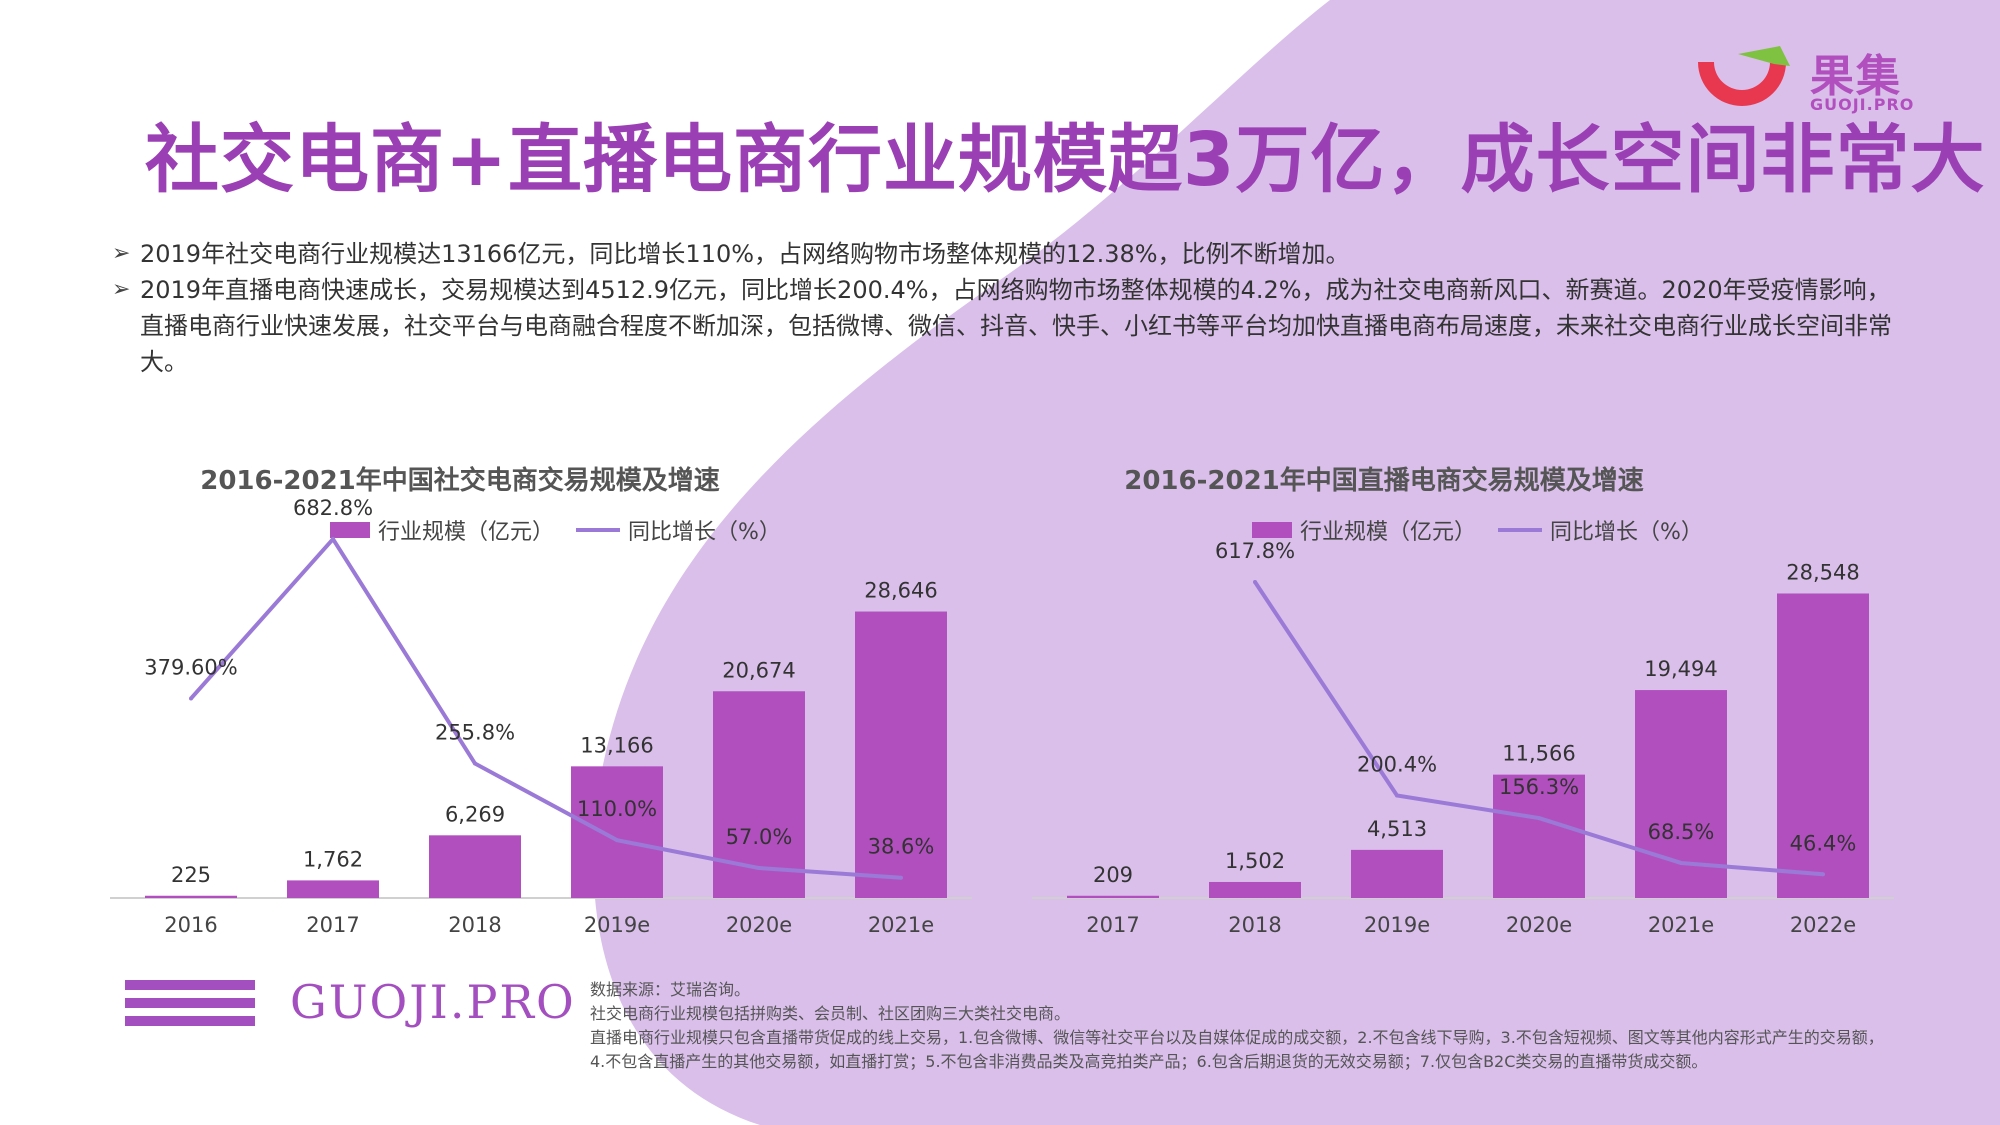 This screenshot has height=1125, width=2000. What do you see at coordinates (1477, 530) in the screenshot?
I see `chart-legend-live: 行业规模（亿元） 同比增长（%）` at bounding box center [1477, 530].